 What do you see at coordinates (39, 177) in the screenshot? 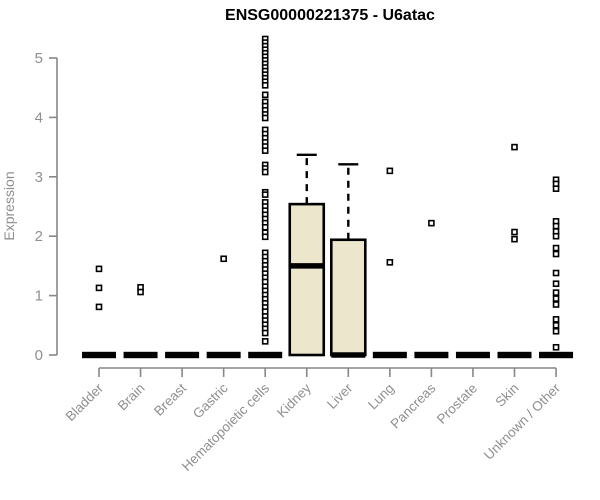
I see `y-axis-tick-label: 3` at bounding box center [39, 177].